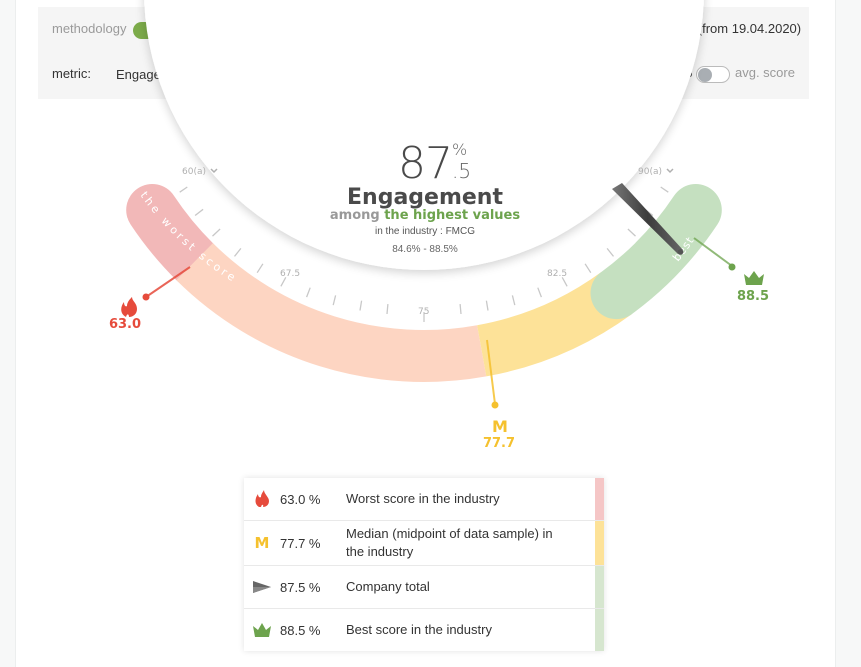 The image size is (861, 667). I want to click on industry-text: in the industry : FMCG, so click(425, 231).